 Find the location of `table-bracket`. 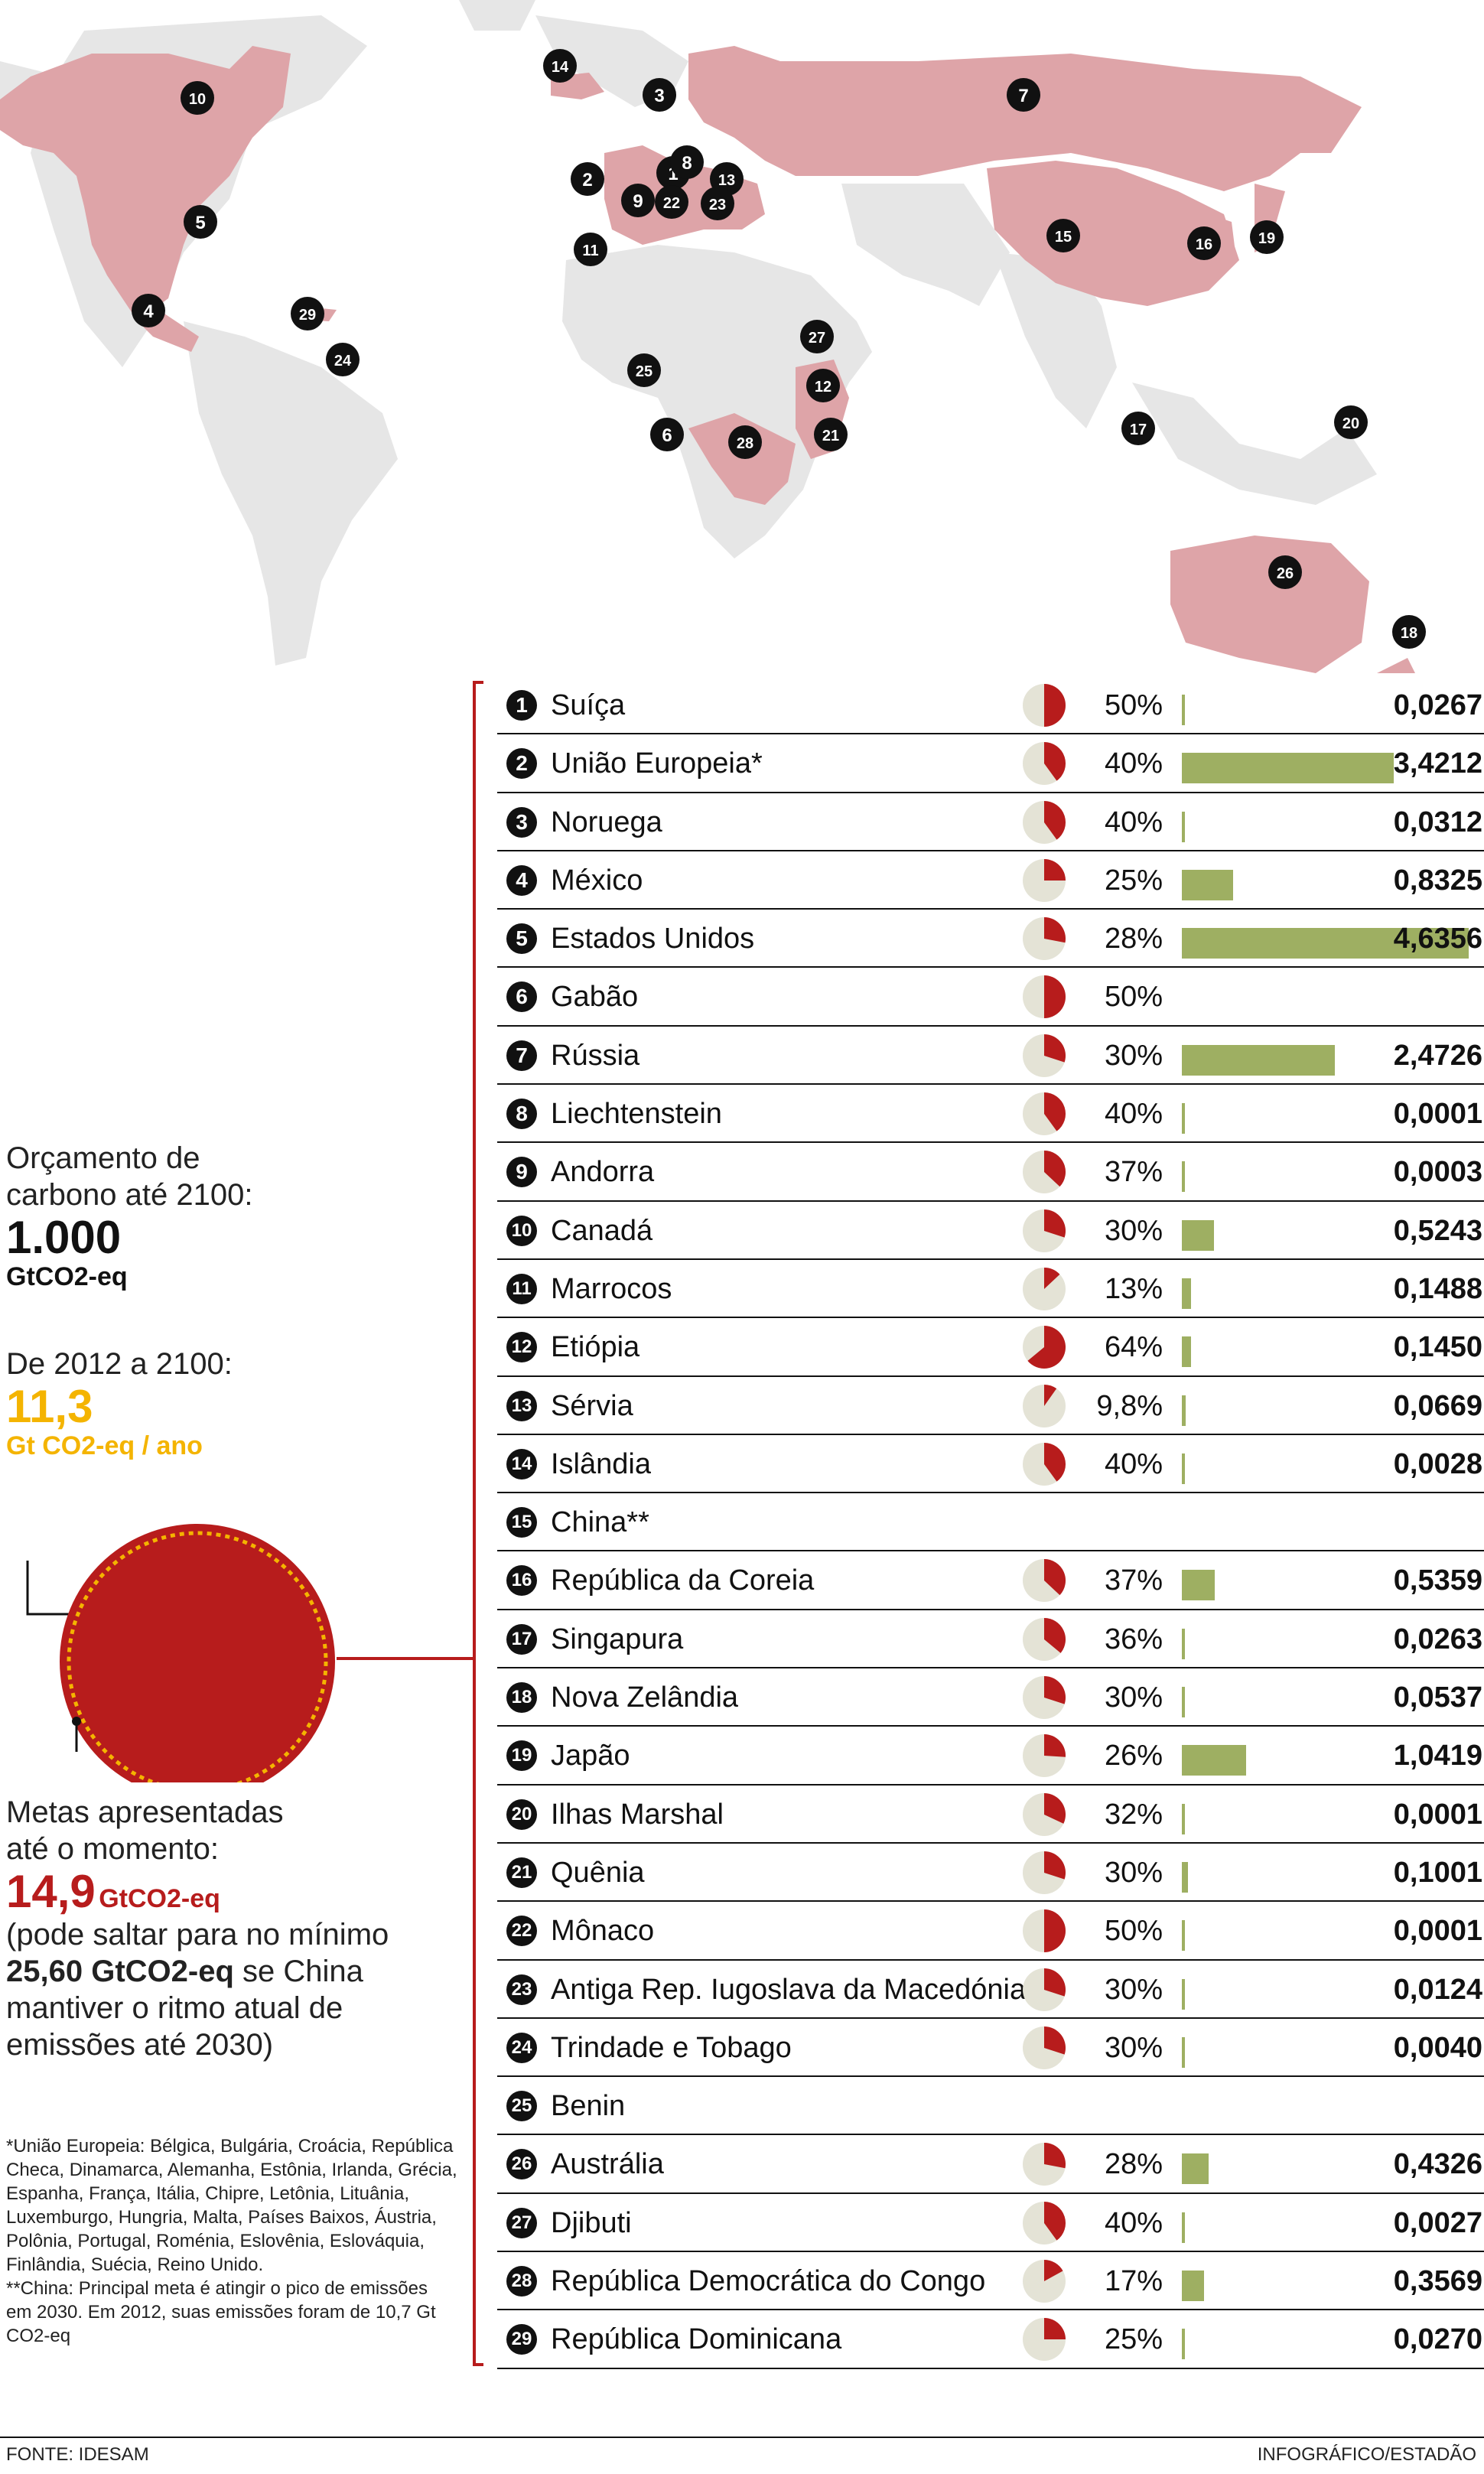

table-bracket is located at coordinates (478, 1523).